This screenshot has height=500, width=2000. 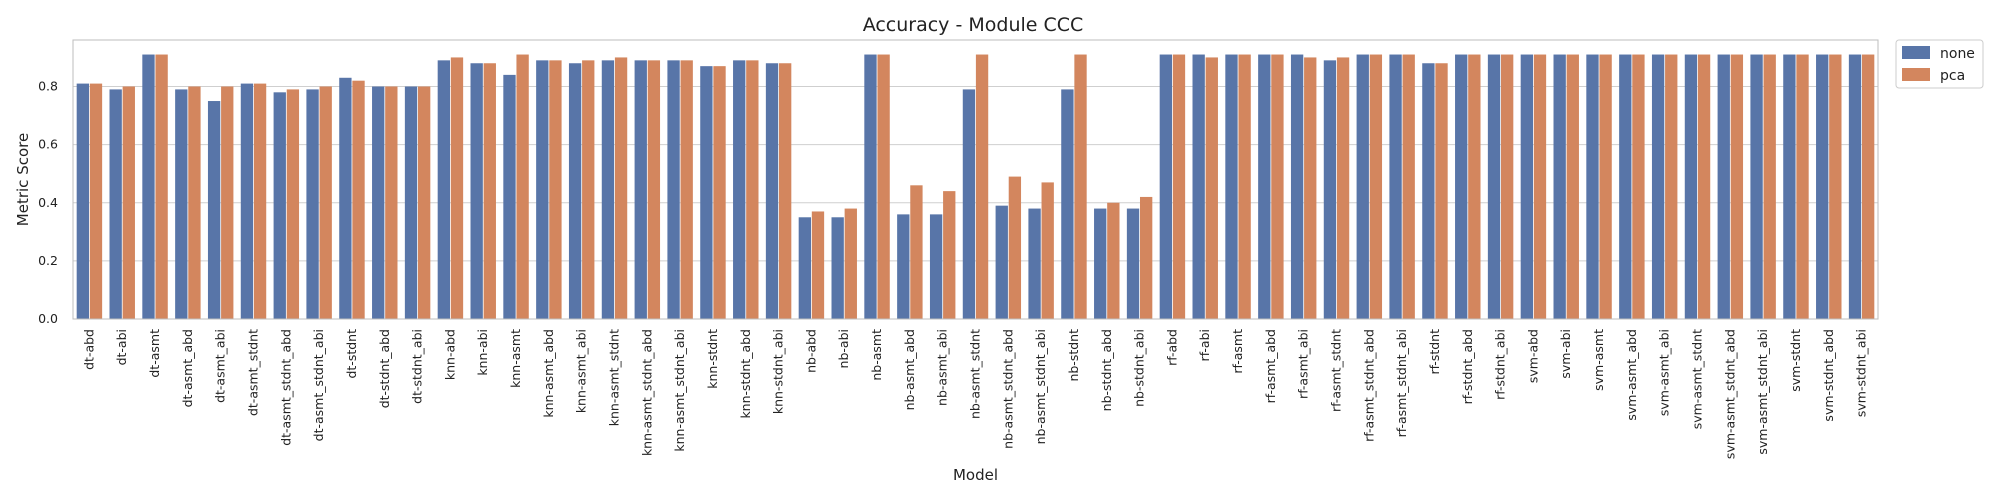 I want to click on x-tick-label: svm-stdnt_abd, so click(x=1828, y=375).